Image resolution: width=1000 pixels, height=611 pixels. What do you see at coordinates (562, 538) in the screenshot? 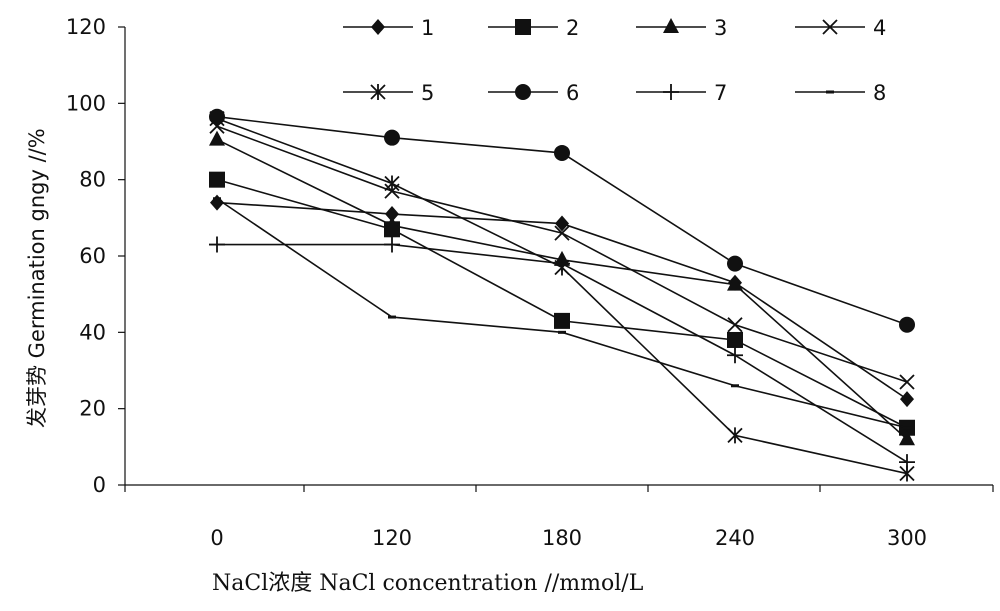
I see `x-tick-label: 180` at bounding box center [562, 538].